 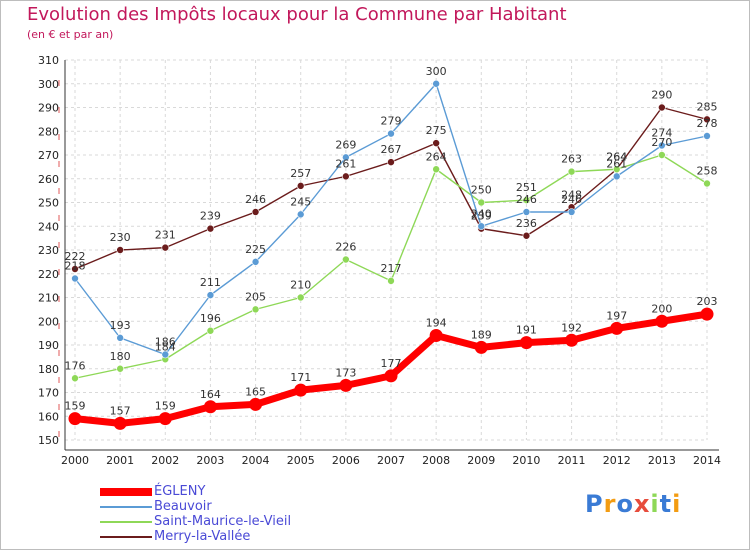 What do you see at coordinates (642, 504) in the screenshot?
I see `logo-letter: x` at bounding box center [642, 504].